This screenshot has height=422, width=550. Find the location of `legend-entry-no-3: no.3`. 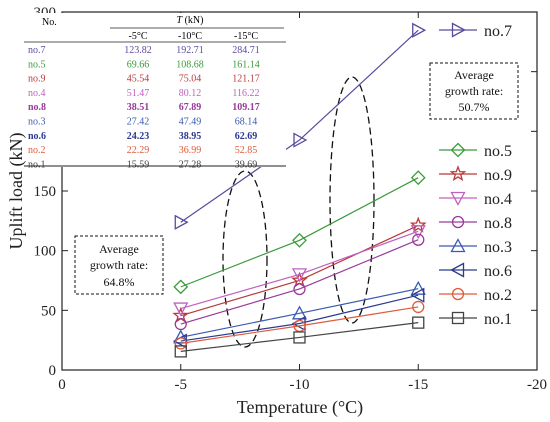

legend-entry-no-3: no.3 is located at coordinates (475, 247).